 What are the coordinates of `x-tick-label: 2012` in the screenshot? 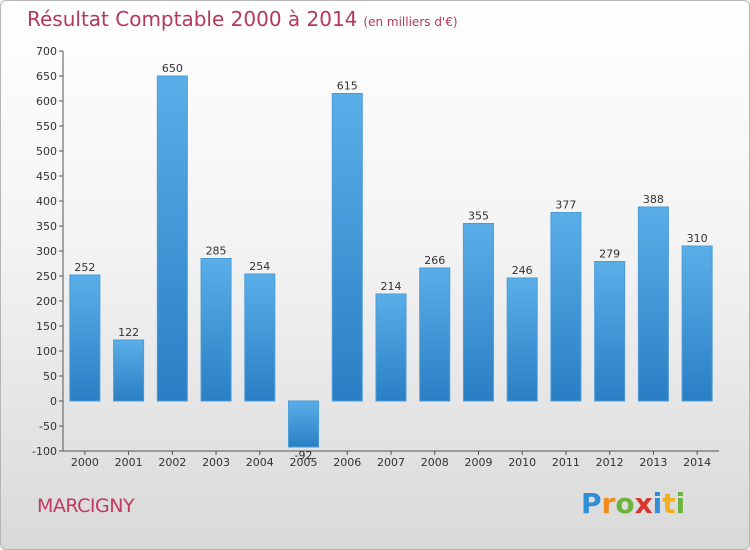 It's located at (610, 462).